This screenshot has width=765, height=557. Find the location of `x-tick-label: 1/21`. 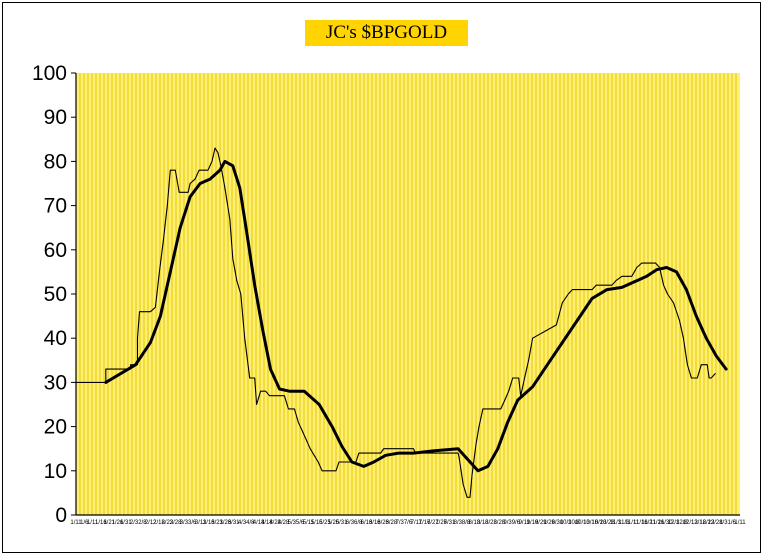

x-tick-label: 1/21 is located at coordinates (109, 523).